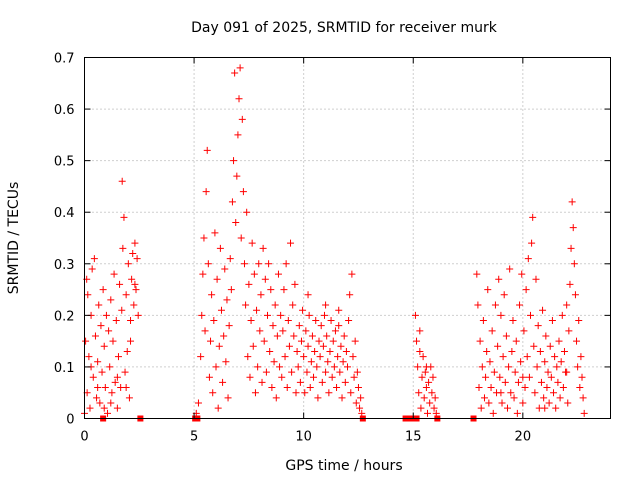 This screenshot has height=480, width=640. What do you see at coordinates (64, 59) in the screenshot?
I see `y-tick-label: 0.7` at bounding box center [64, 59].